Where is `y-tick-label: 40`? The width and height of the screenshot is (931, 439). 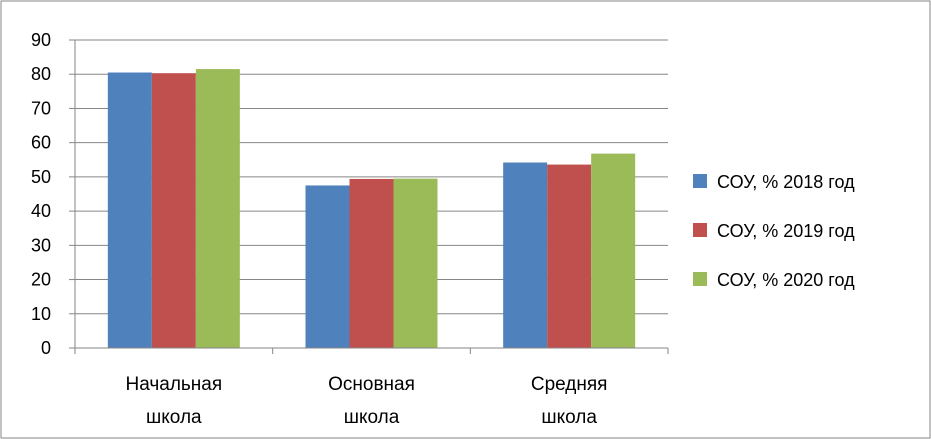
y-tick-label: 40 is located at coordinates (41, 211).